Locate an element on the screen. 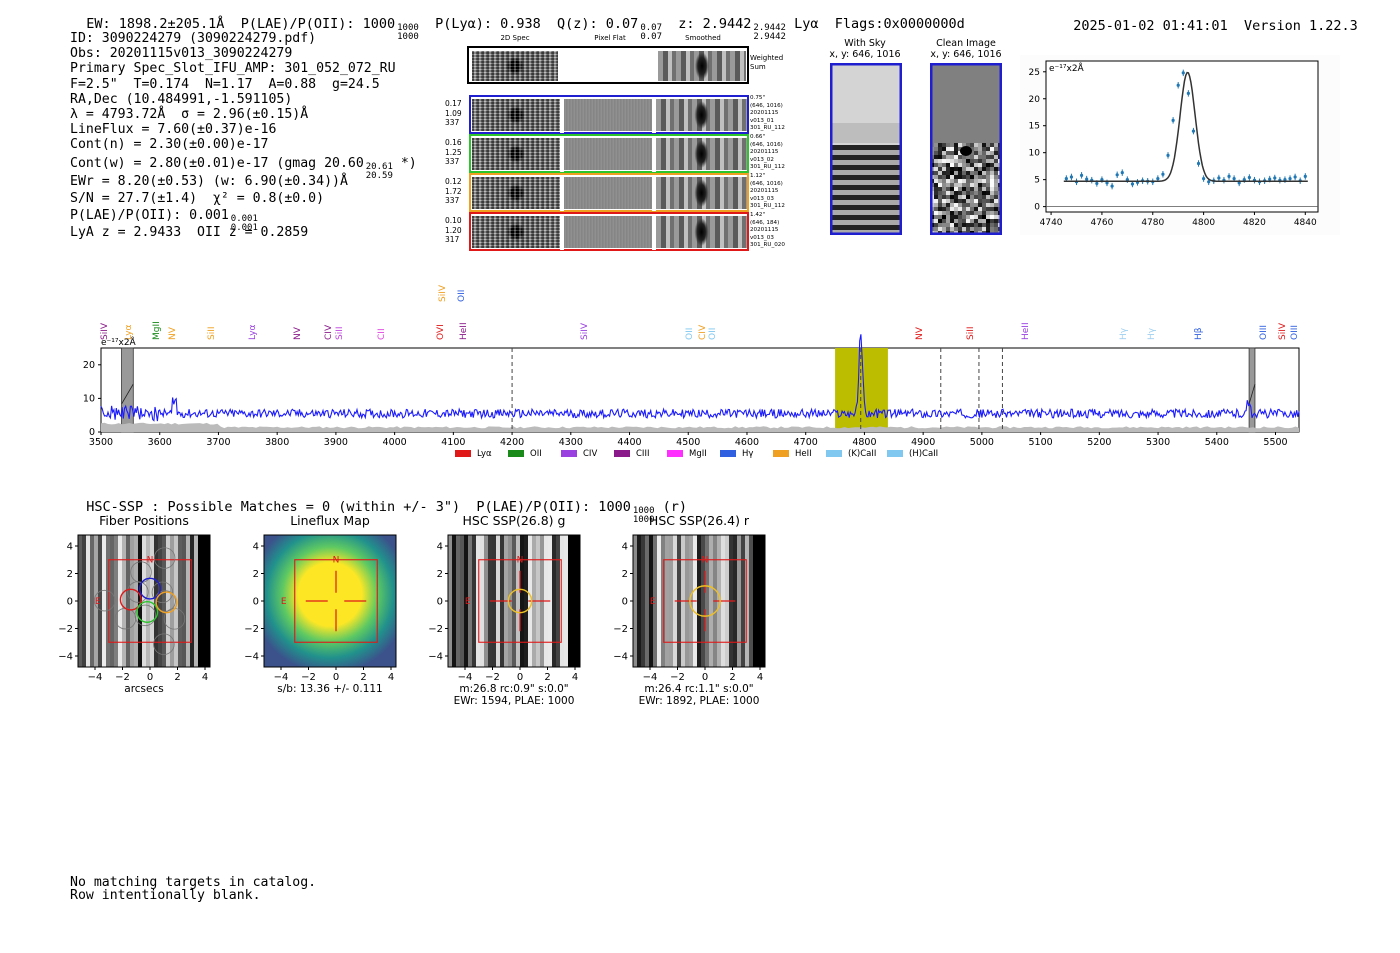 The image size is (1400, 953). cutout-right-value: 301_RU_112 is located at coordinates (767, 128).